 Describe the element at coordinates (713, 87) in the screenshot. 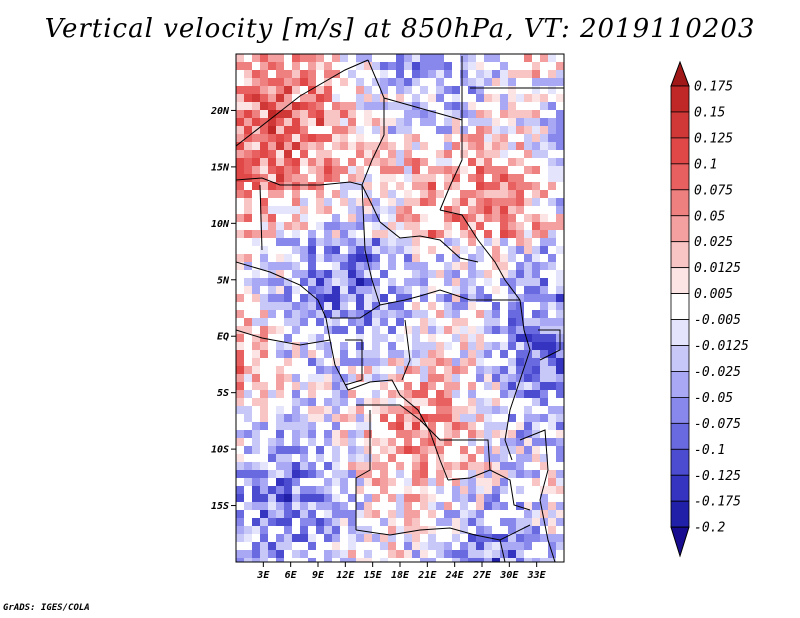

I see `colorbar-label: 0.175` at that location.